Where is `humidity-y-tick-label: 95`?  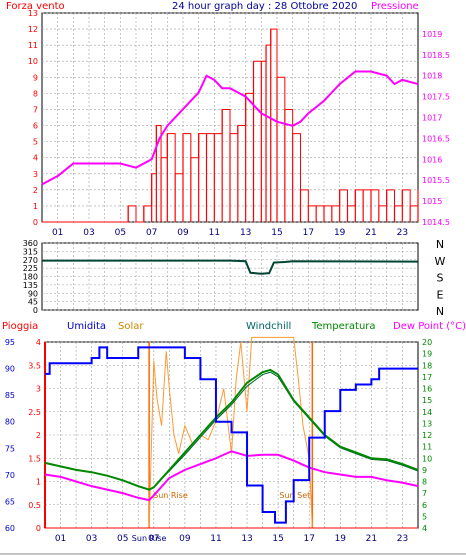 humidity-y-tick-label: 95 is located at coordinates (10, 342).